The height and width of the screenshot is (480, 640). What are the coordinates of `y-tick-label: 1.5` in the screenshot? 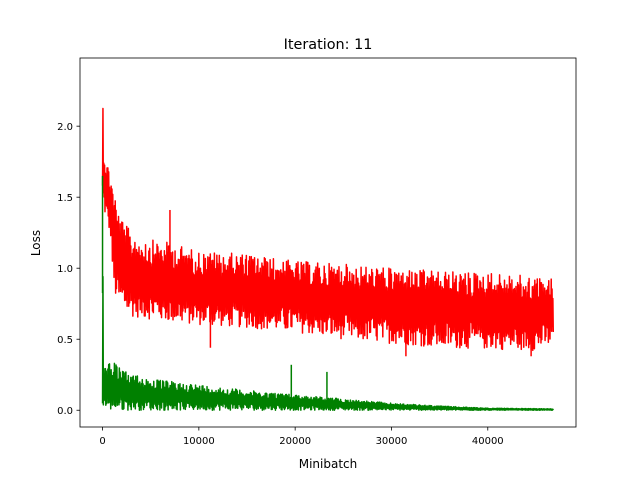 It's located at (65, 198).